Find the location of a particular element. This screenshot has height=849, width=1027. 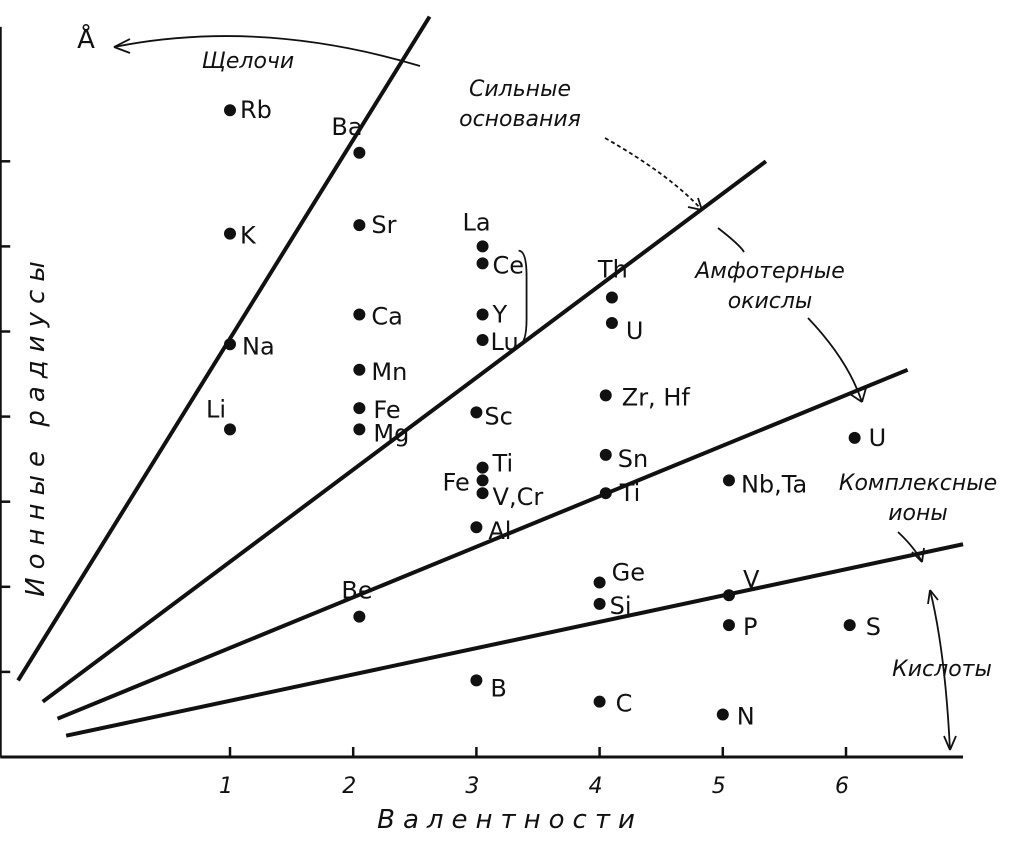

alkali-arc is located at coordinates (267, 51).